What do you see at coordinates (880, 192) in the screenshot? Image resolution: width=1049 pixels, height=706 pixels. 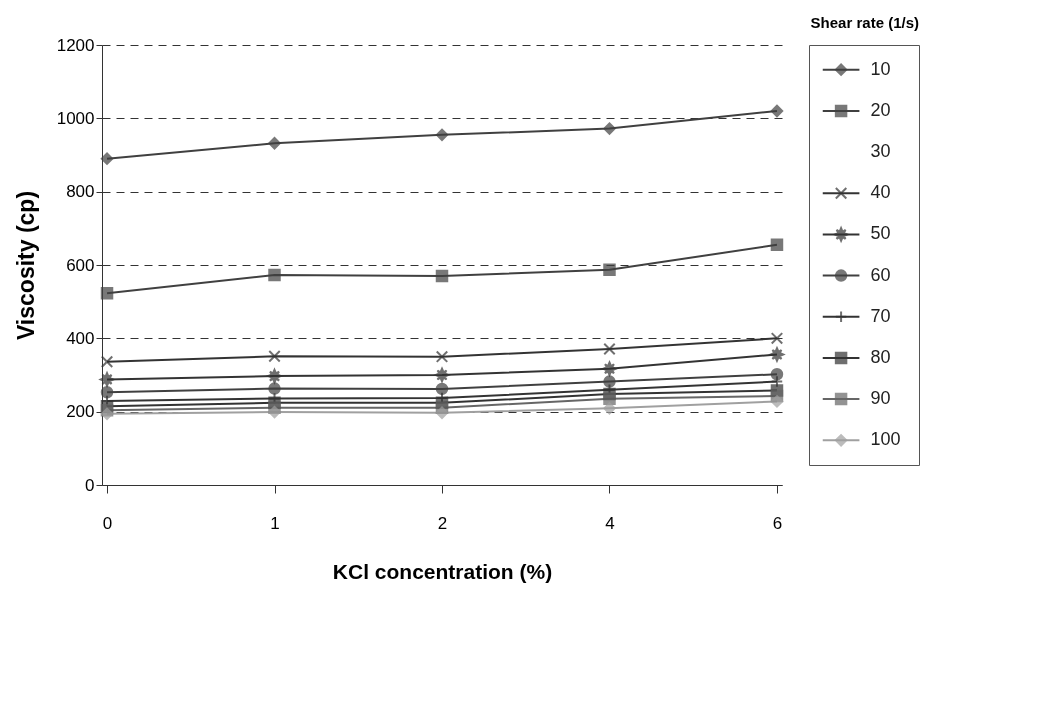 I see `legend-label: 40` at bounding box center [880, 192].